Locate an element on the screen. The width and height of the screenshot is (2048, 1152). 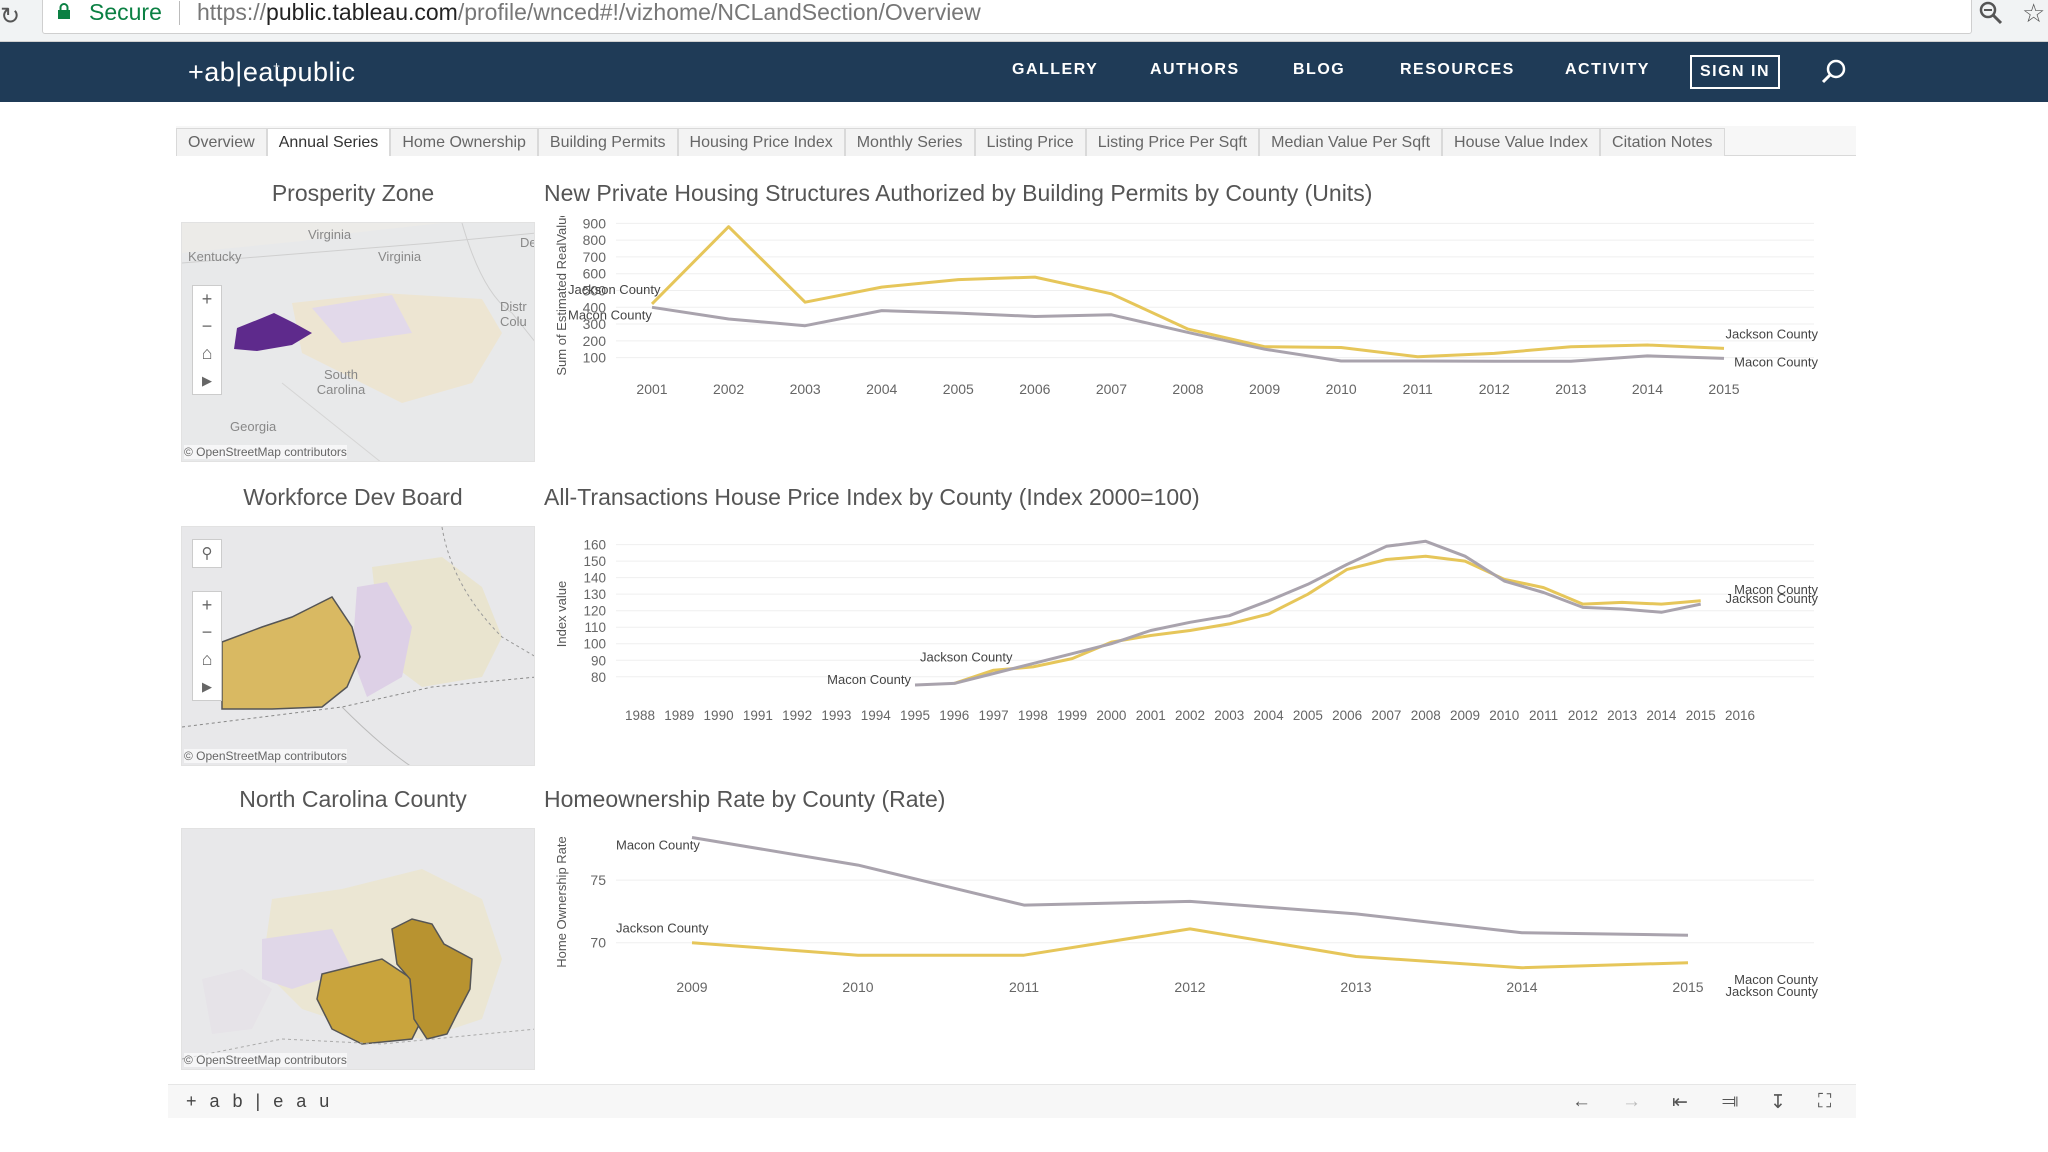
tab-overview: Overview is located at coordinates (221, 142).